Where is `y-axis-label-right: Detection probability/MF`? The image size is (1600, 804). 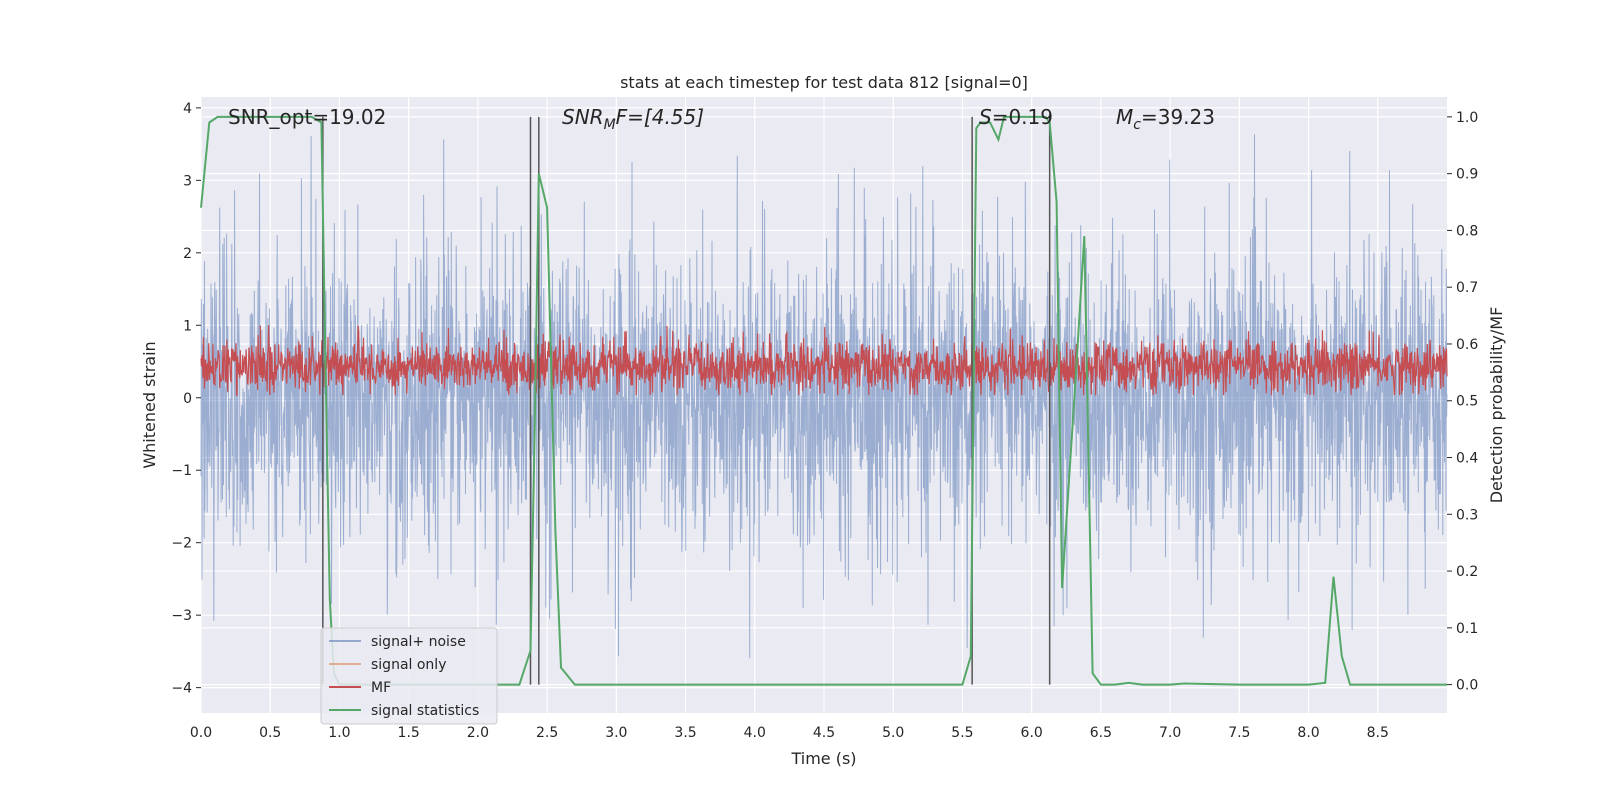 y-axis-label-right: Detection probability/MF is located at coordinates (1496, 405).